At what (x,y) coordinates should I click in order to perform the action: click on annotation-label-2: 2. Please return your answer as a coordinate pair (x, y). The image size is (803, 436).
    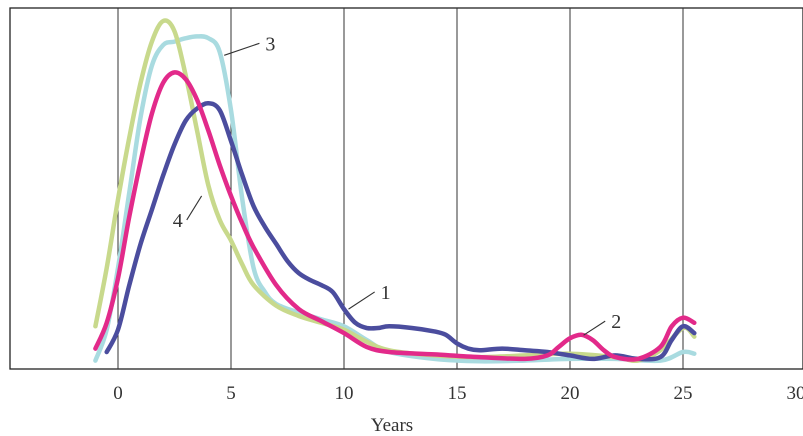
    Looking at the image, I should click on (616, 322).